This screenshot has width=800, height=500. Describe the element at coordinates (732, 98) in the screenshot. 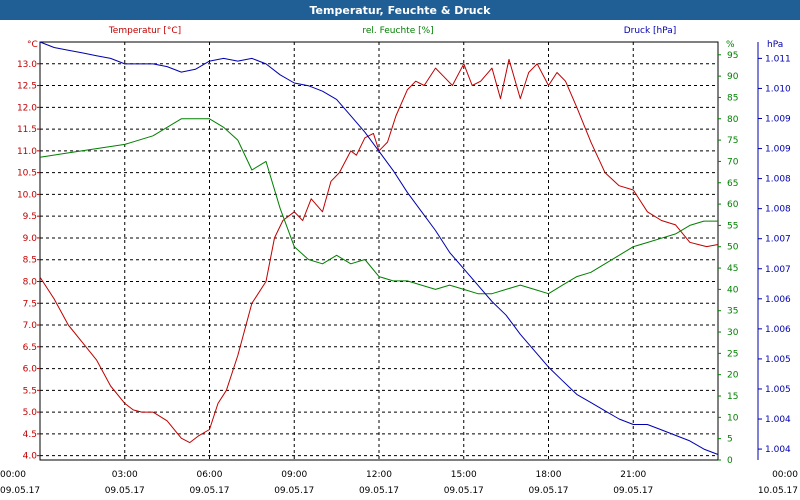

I see `humidity-tick-label: 85` at that location.